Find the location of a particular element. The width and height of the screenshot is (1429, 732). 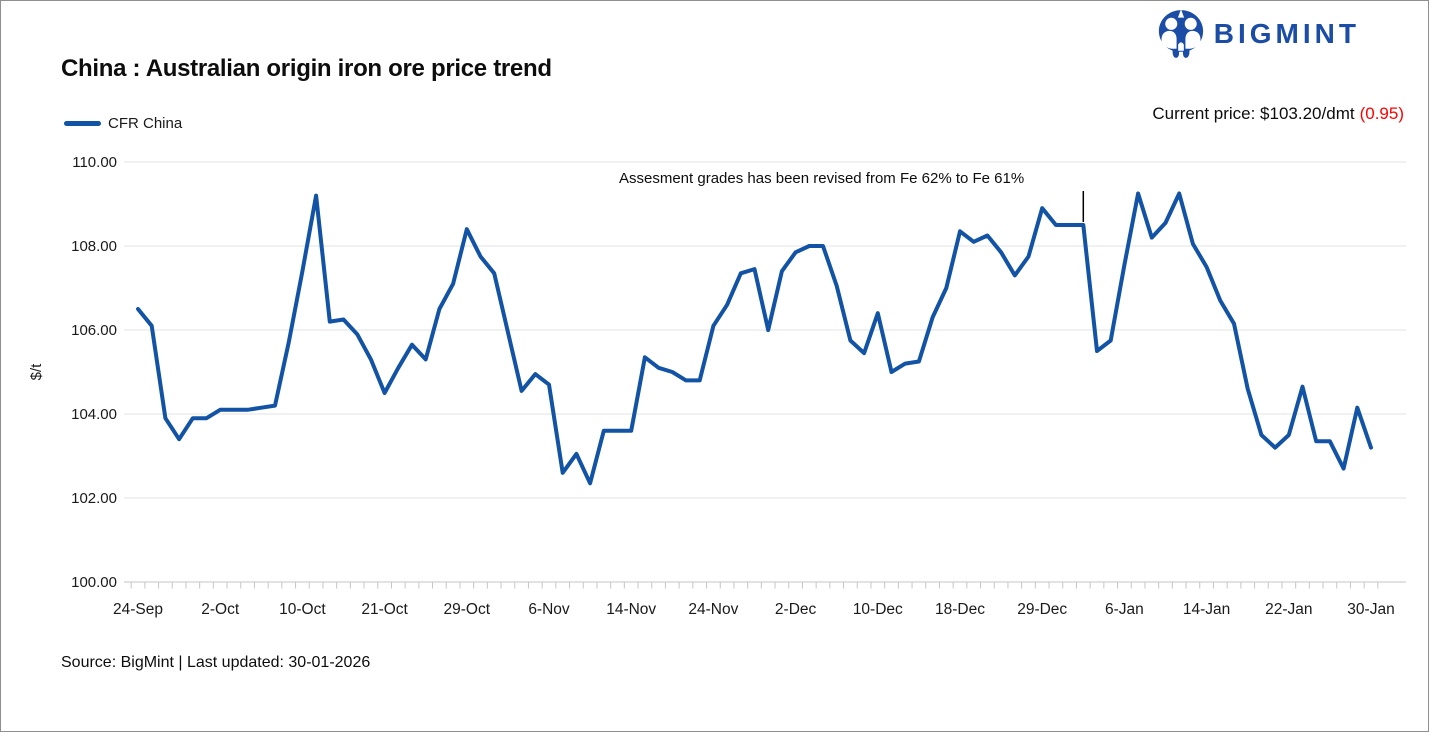

bigmint-logo: BIGMINT is located at coordinates (1259, 34).